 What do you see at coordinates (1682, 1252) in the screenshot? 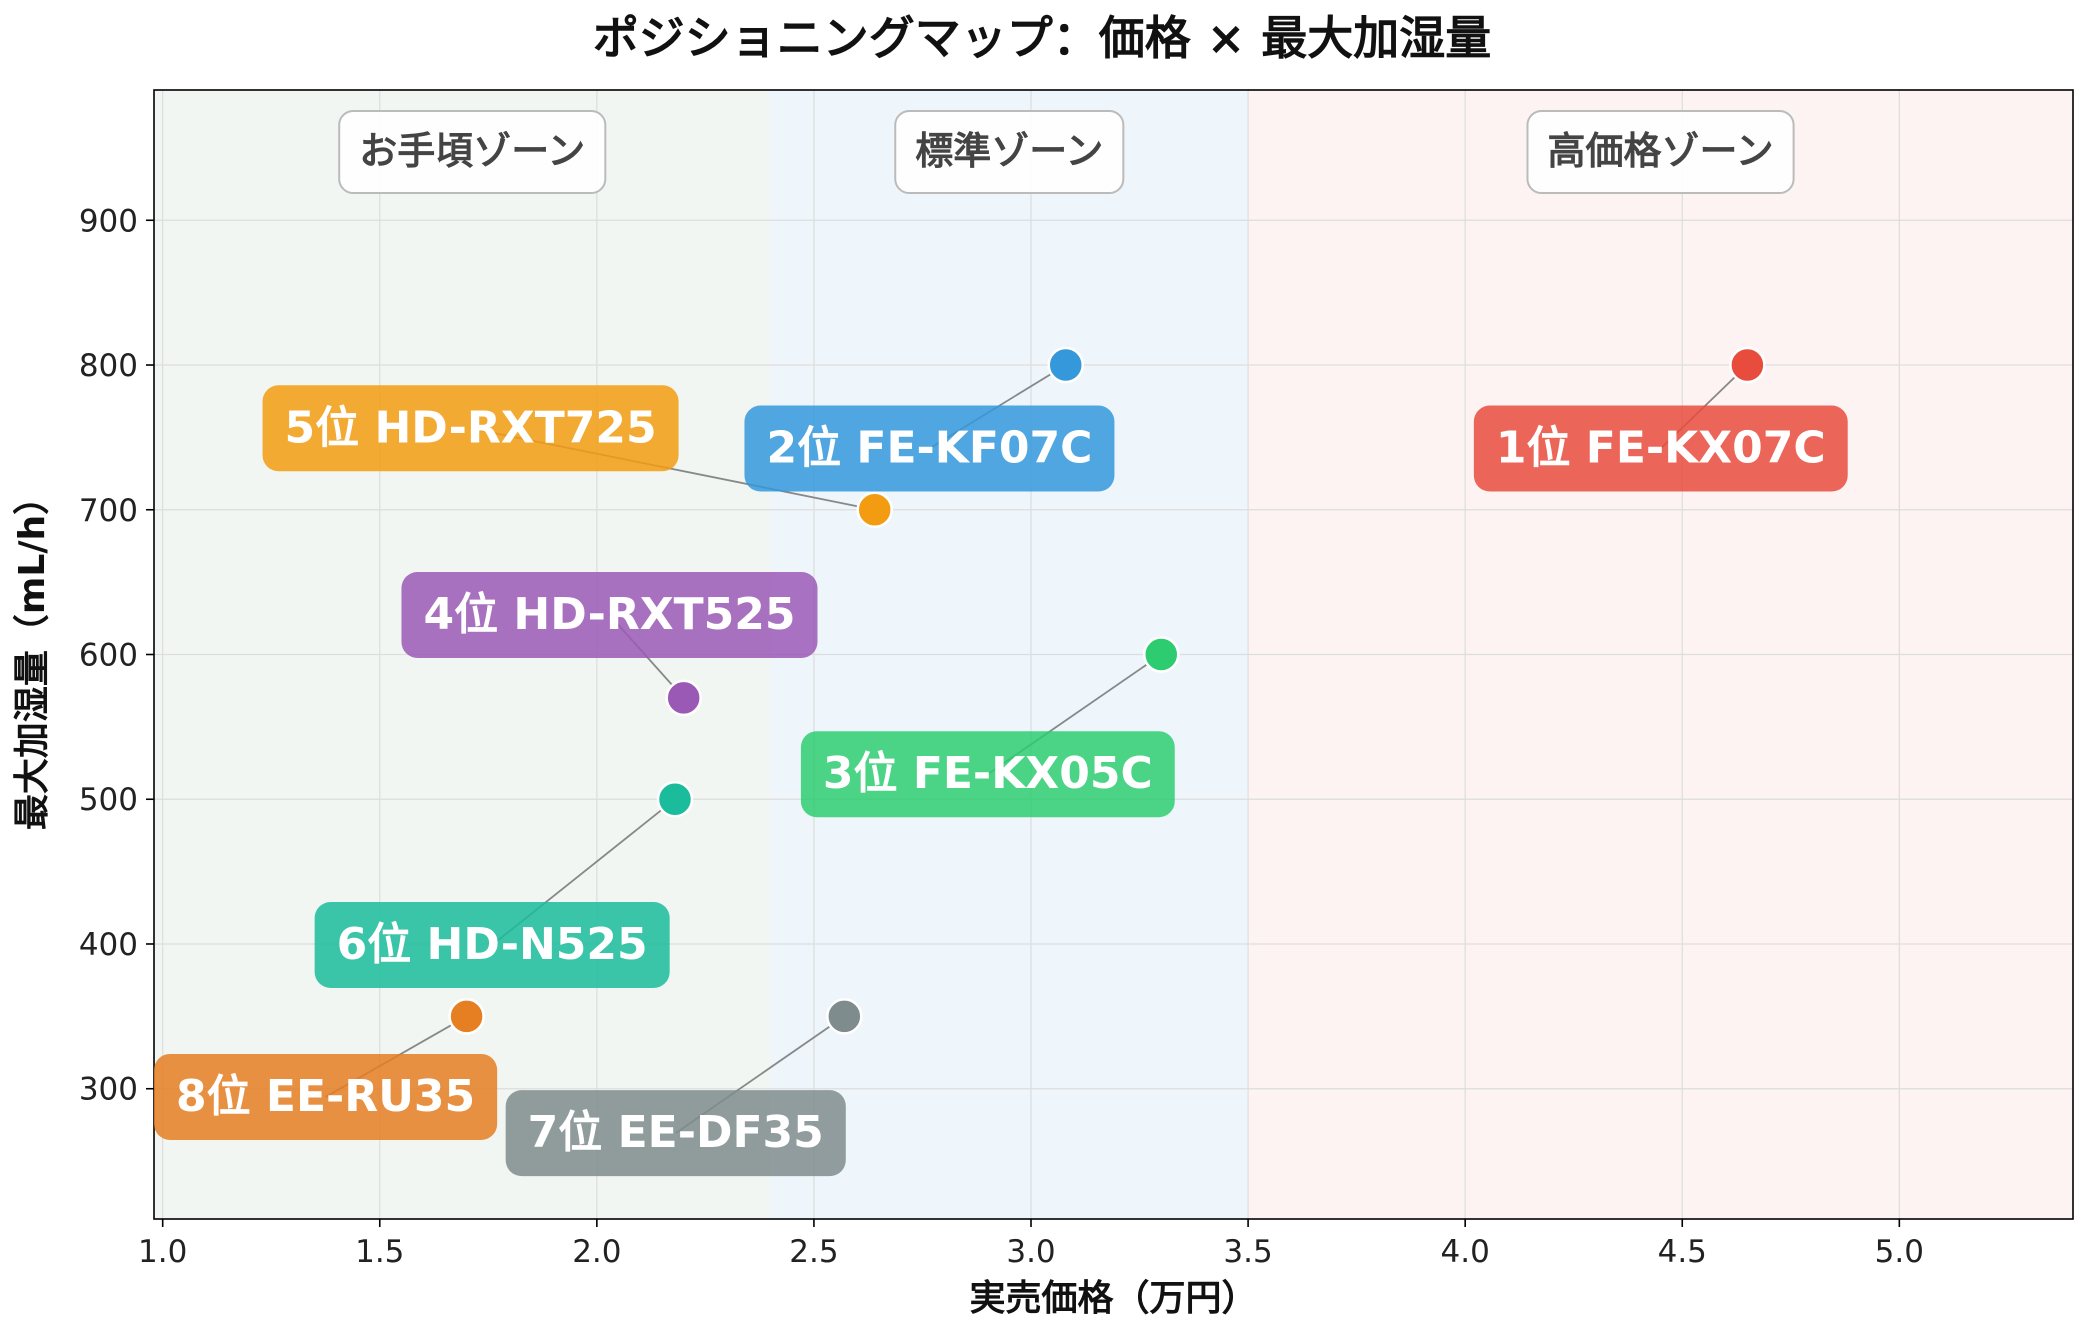
I see `x-tick-label-7: 4.5` at bounding box center [1682, 1252].